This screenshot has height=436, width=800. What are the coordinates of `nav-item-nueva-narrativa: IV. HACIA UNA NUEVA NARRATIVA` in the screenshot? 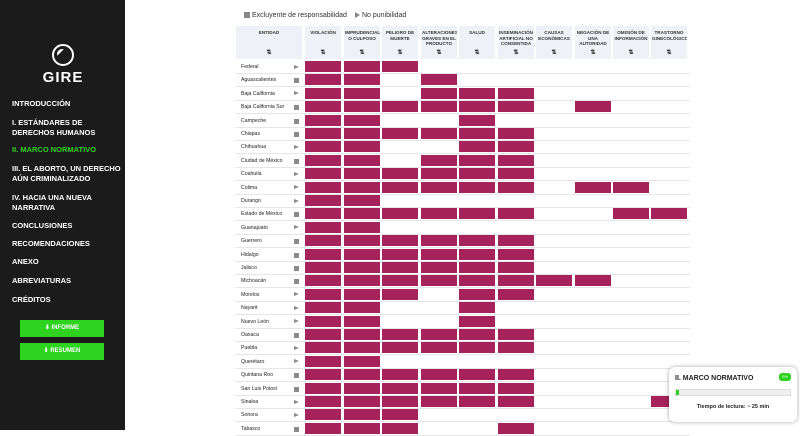 It's located at (52, 202).